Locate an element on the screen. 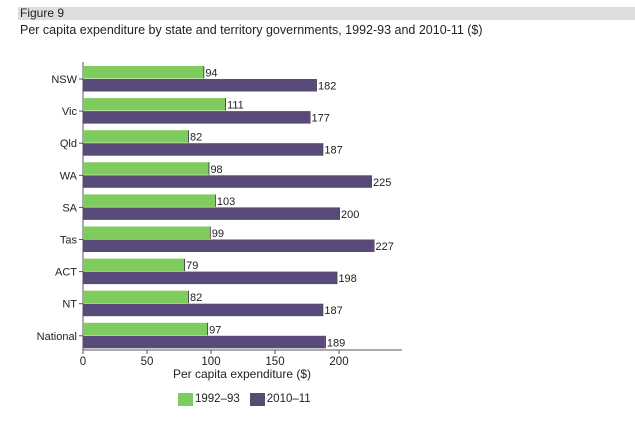 The image size is (635, 424). bar-vic-1992 is located at coordinates (154, 104).